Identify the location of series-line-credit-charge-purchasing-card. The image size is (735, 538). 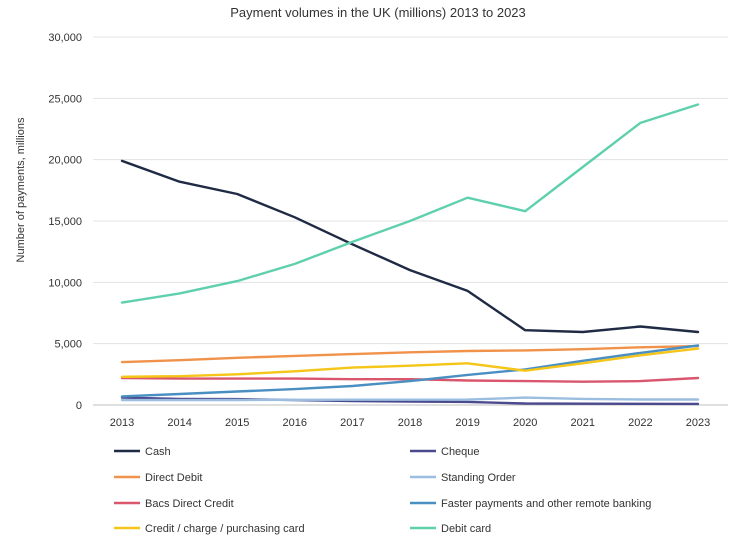
(410, 362).